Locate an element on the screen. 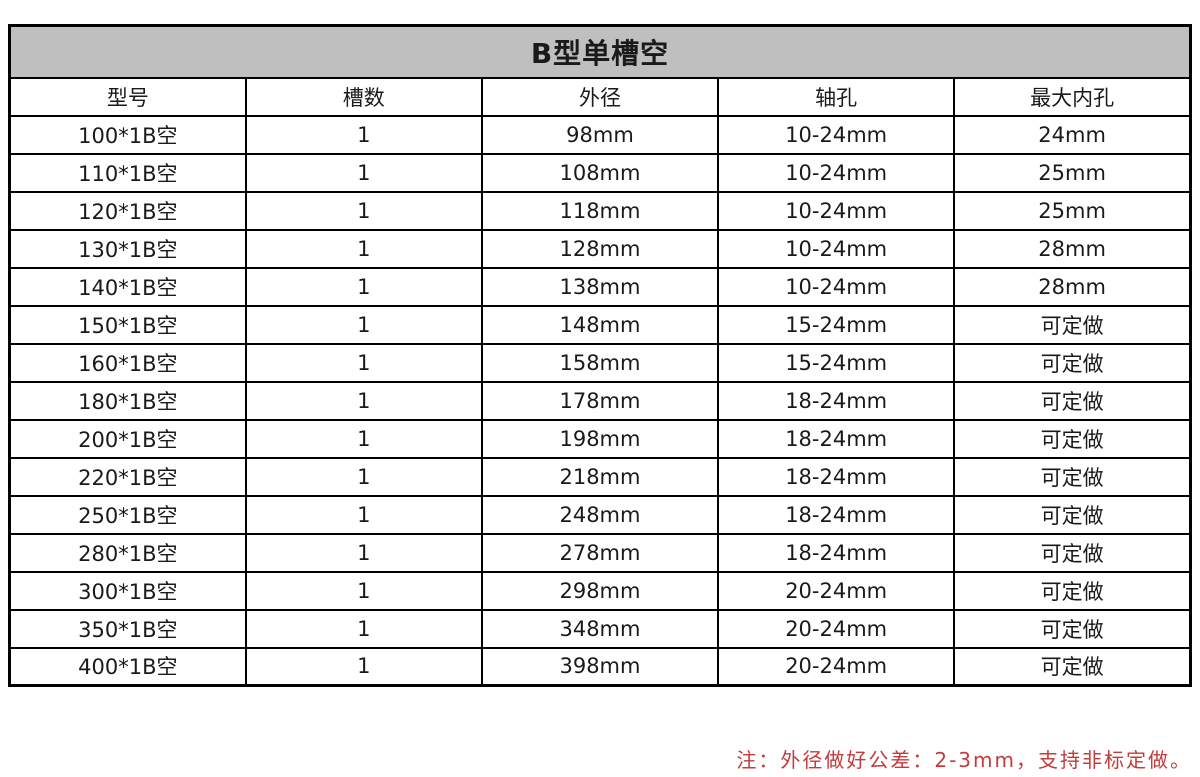 The height and width of the screenshot is (777, 1200). table-cell: 248mm is located at coordinates (600, 514).